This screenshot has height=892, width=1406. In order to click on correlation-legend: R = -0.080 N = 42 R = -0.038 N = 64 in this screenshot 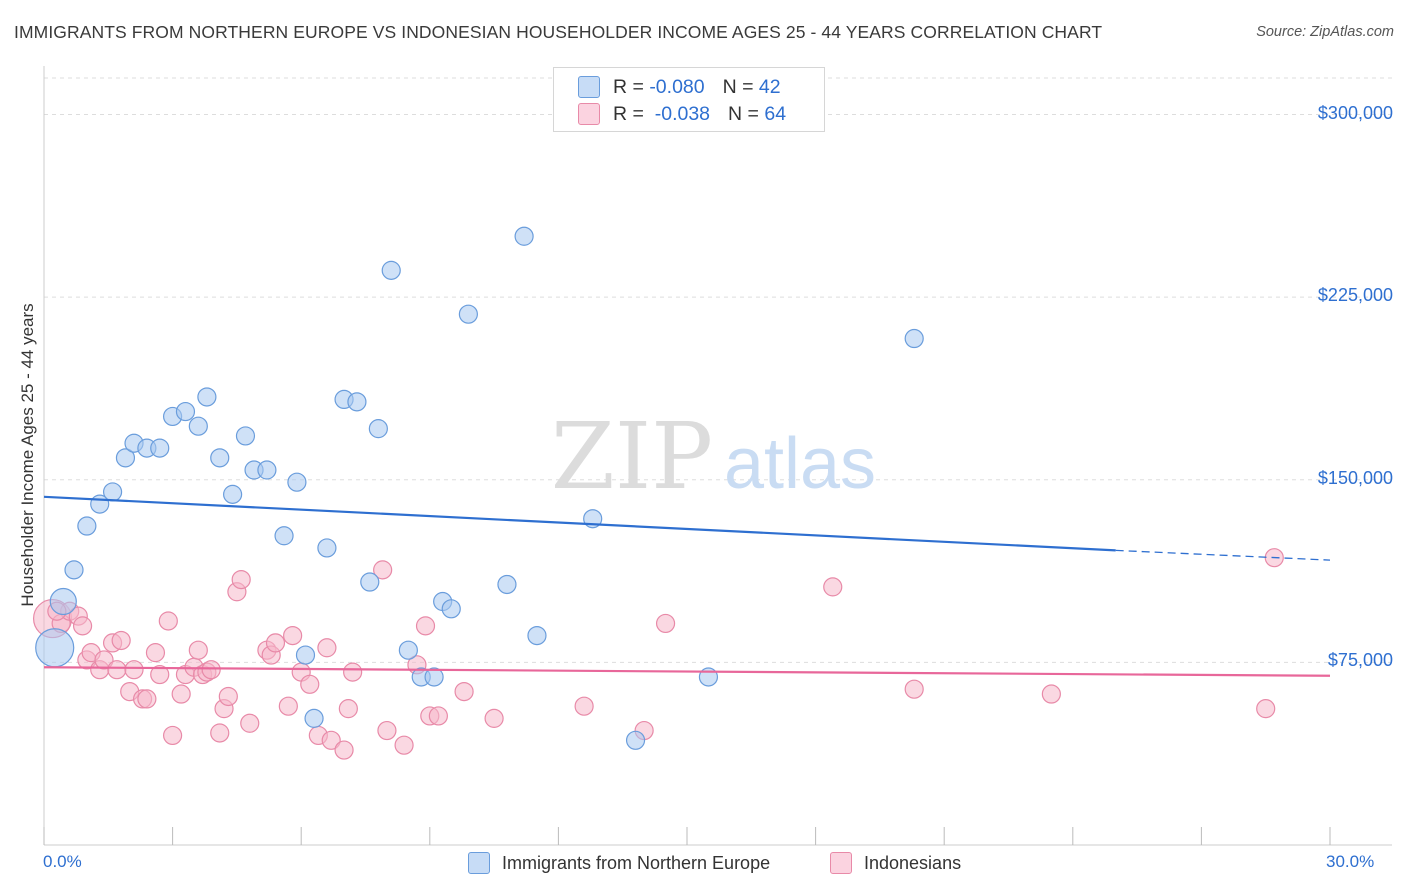, I will do `click(689, 99)`.